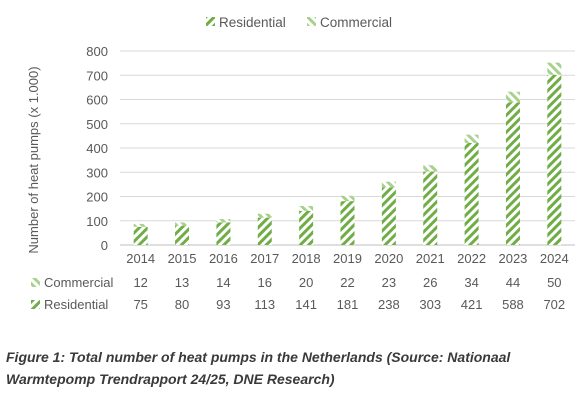 The height and width of the screenshot is (400, 587). What do you see at coordinates (223, 233) in the screenshot?
I see `bar-residential-2016` at bounding box center [223, 233].